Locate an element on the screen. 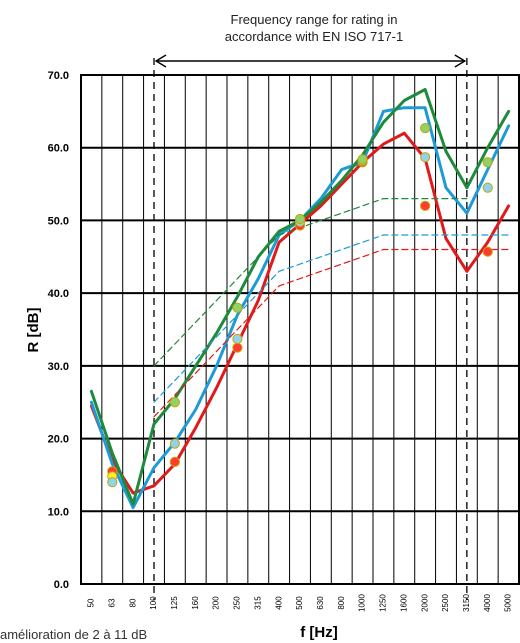 This screenshot has height=643, width=520. x-tick-label: 1000 is located at coordinates (362, 603).